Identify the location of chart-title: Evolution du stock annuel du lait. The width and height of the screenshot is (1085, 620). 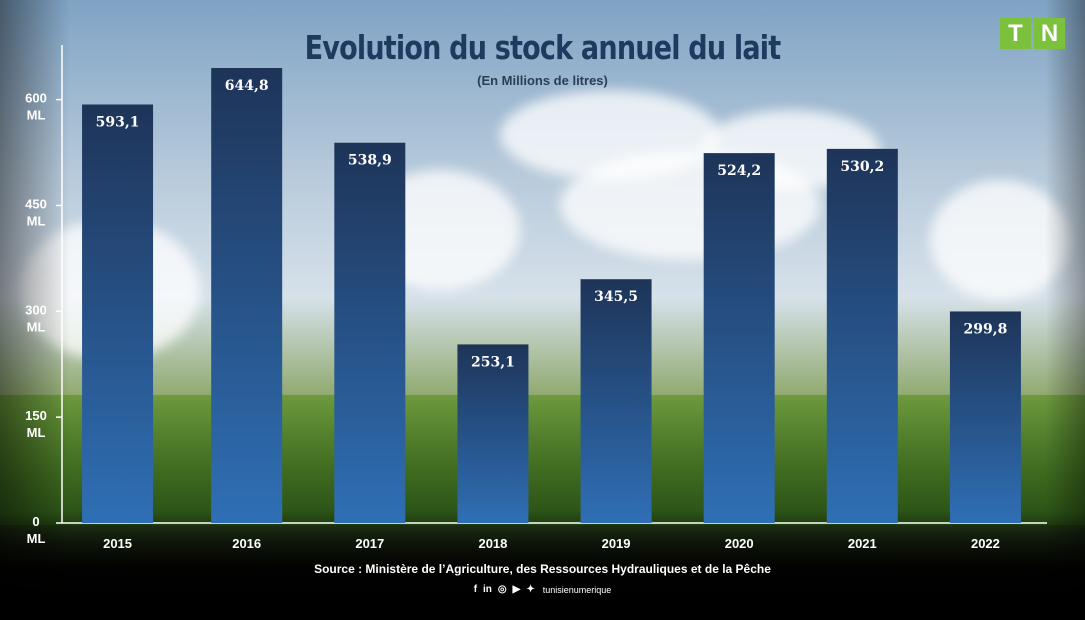
(543, 47).